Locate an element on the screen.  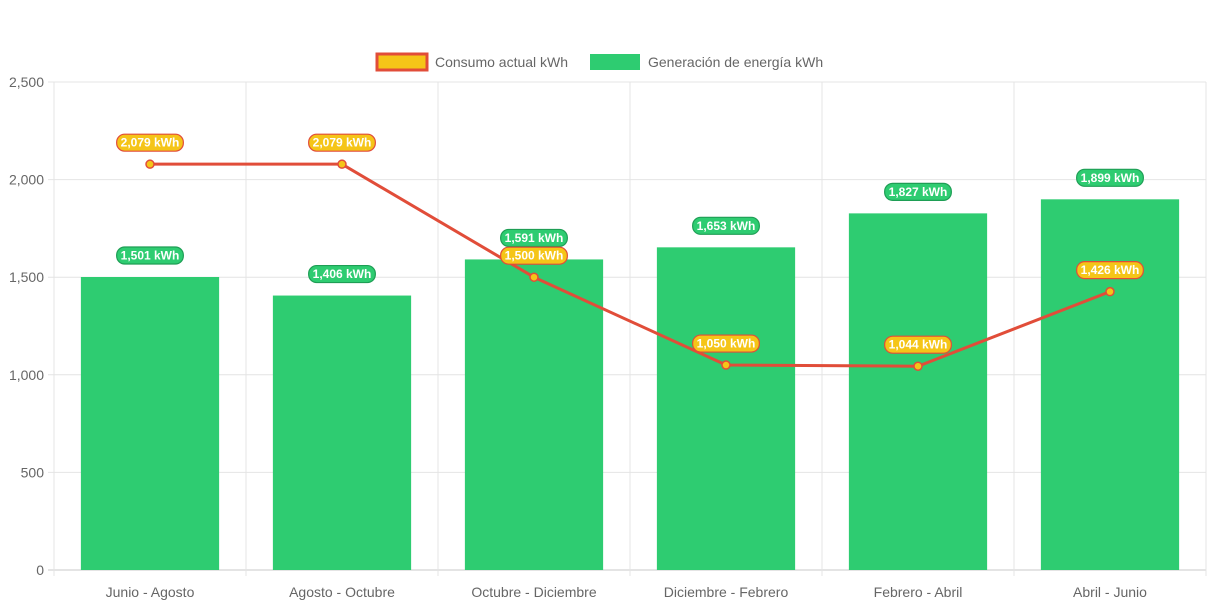
x-tick-label: Octubre - Diciembre is located at coordinates (533, 592).